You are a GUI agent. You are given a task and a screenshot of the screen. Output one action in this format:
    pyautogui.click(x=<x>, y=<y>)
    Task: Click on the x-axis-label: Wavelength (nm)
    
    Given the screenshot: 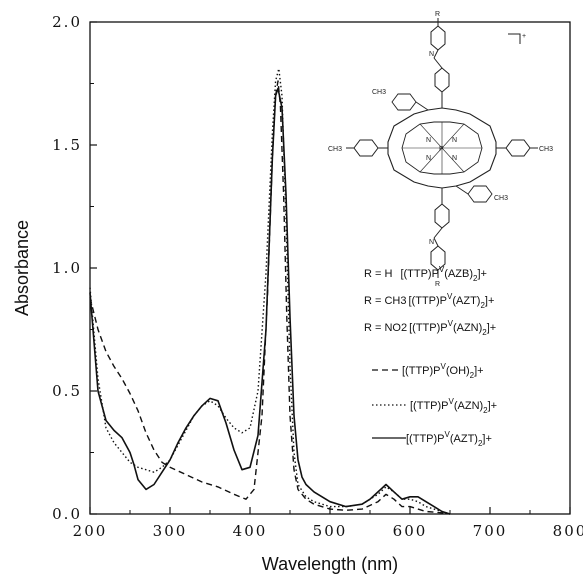 What is the action you would take?
    pyautogui.click(x=330, y=564)
    